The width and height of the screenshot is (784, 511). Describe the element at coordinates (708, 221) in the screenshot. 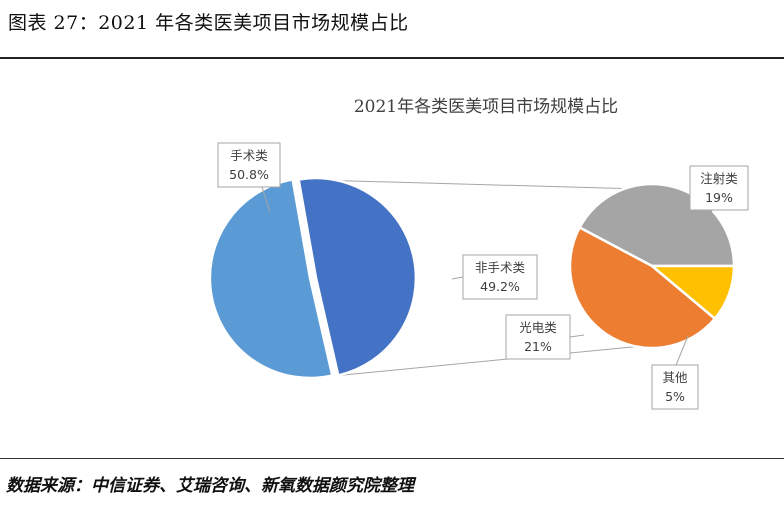

I see `label-injection-pointer` at that location.